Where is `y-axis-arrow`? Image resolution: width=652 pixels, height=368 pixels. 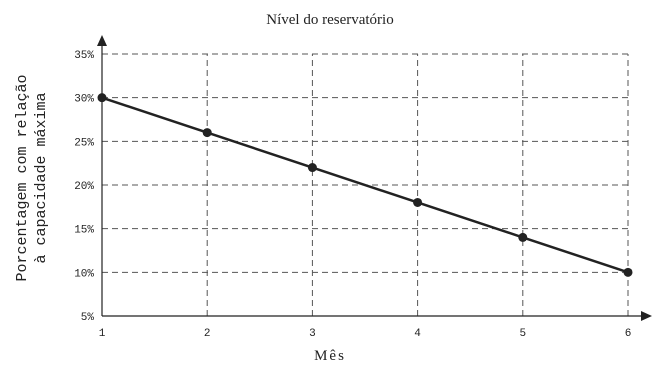 y-axis-arrow is located at coordinates (102, 40).